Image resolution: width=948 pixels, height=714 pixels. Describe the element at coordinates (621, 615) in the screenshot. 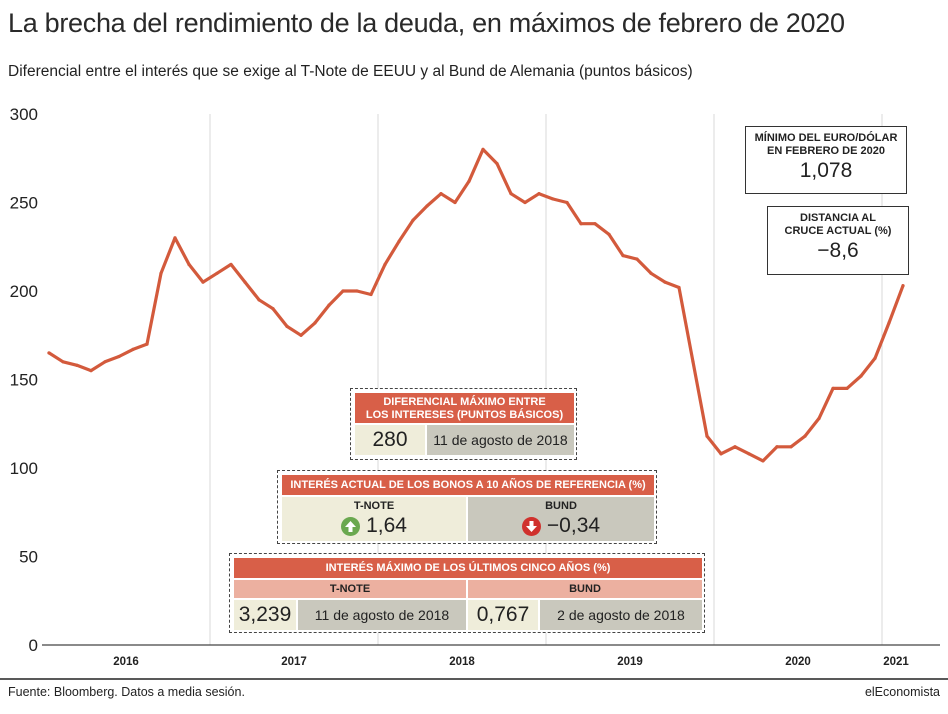

I see `max-5y-bund-date: 2 de agosto de 2018` at that location.